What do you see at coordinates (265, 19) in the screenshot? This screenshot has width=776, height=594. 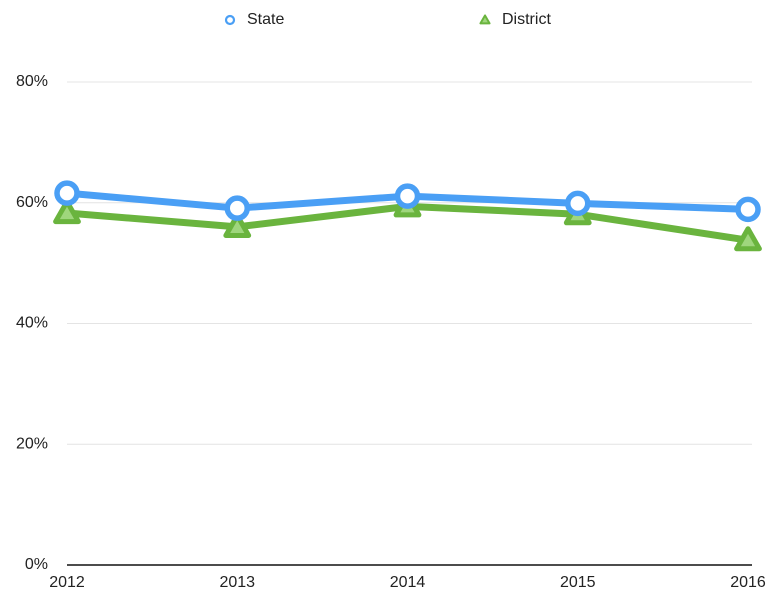 I see `legend-label: State` at bounding box center [265, 19].